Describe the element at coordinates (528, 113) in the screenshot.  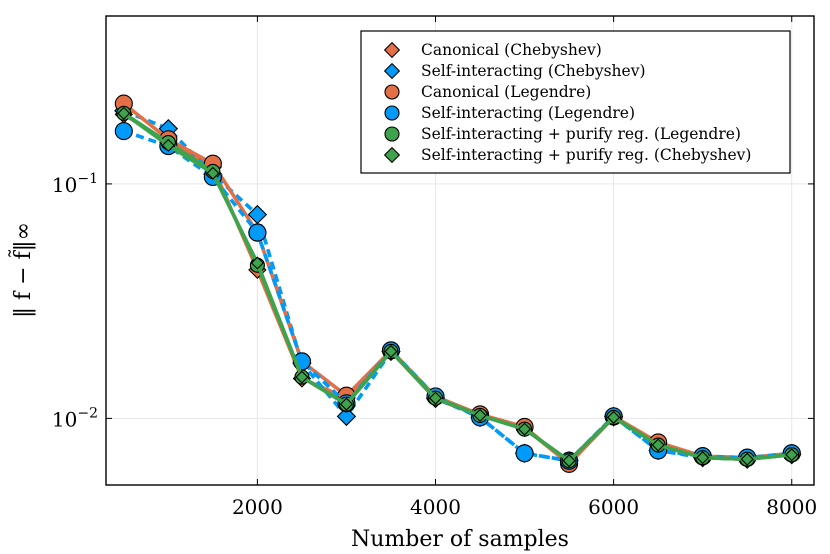
I see `legend-entry-label: Self-interacting (Legendre)` at that location.